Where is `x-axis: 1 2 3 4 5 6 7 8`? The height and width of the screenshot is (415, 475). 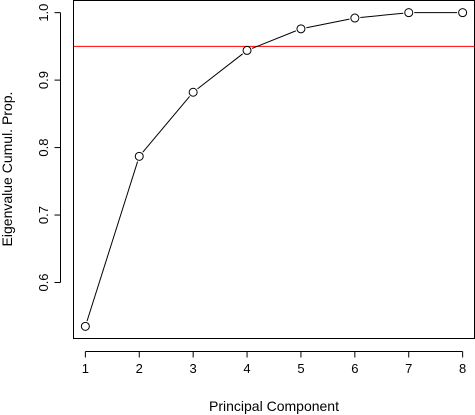
x-axis: 1 2 3 4 5 6 7 8 is located at coordinates (274, 363).